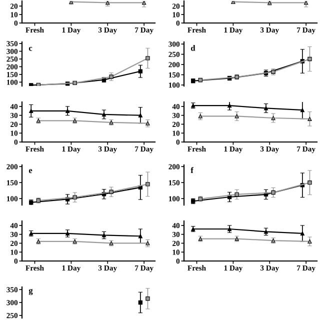  Describe the element at coordinates (30, 292) in the screenshot. I see `annotation: g` at that location.